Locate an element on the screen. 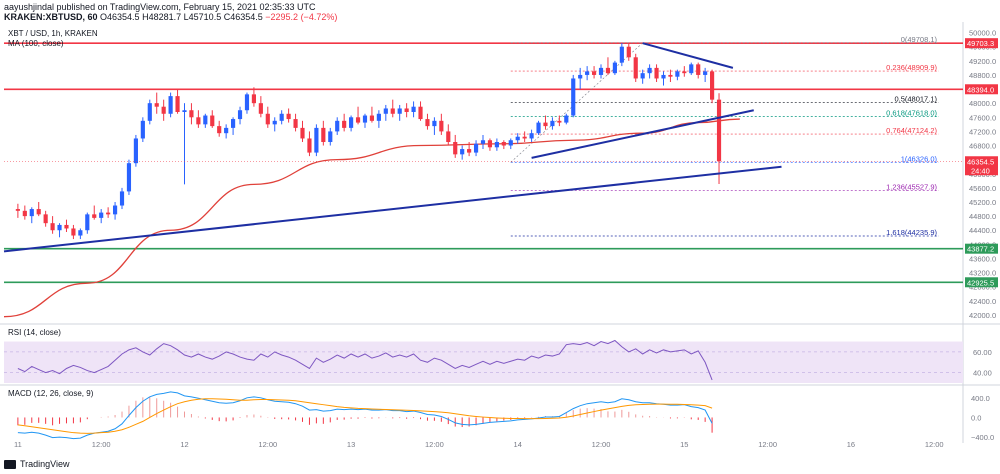  chart-legend-title: XBT / USD, 1h, KRAKEN is located at coordinates (53, 33).